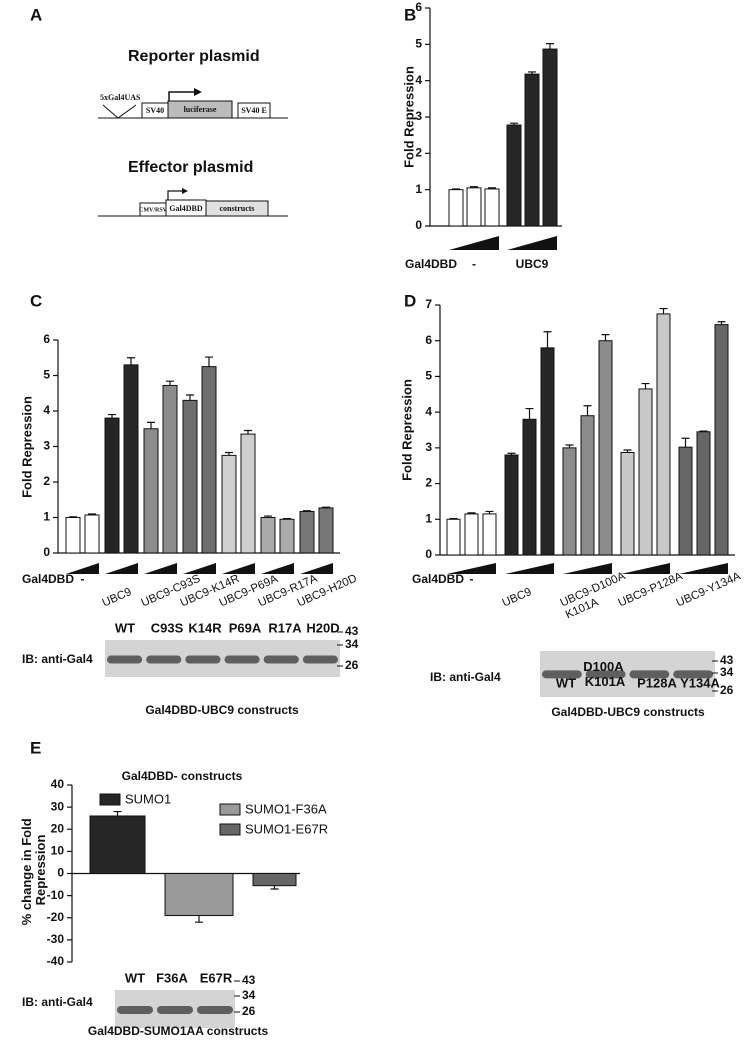 This screenshot has height=1042, width=745. I want to click on marker-label: 26, so click(727, 690).